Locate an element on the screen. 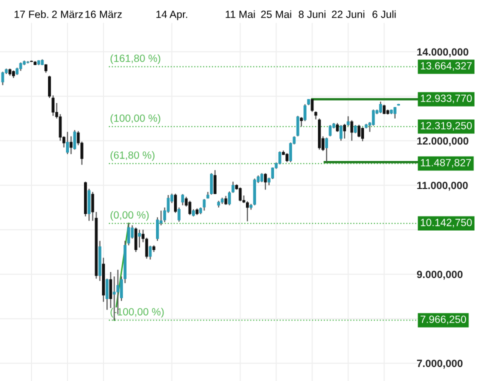  y-tick-label: 9.000,000 is located at coordinates (439, 275).